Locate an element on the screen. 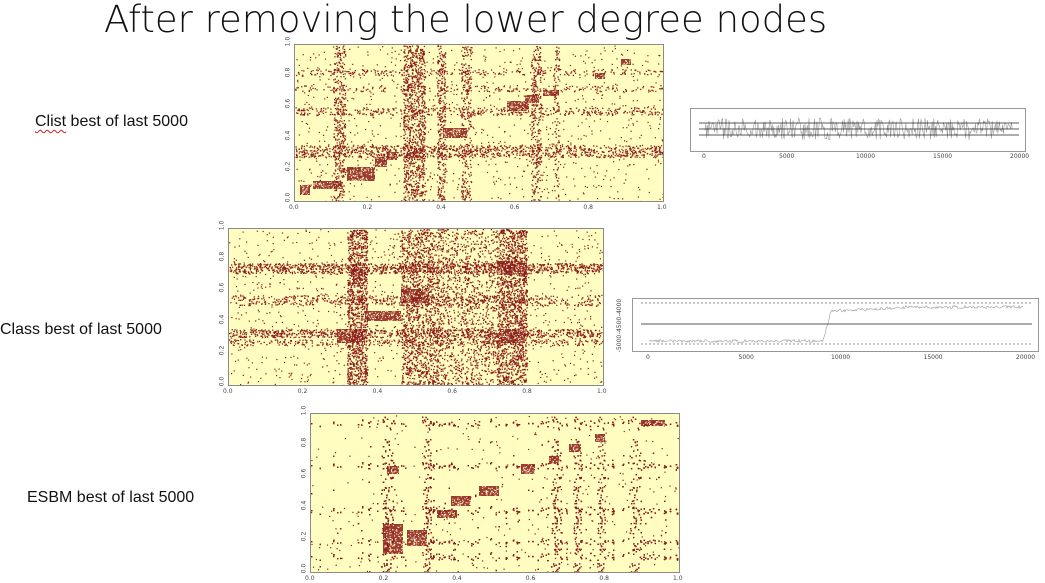 The height and width of the screenshot is (583, 1045). row-label-class-rest: best of last 5000 is located at coordinates (100, 329).